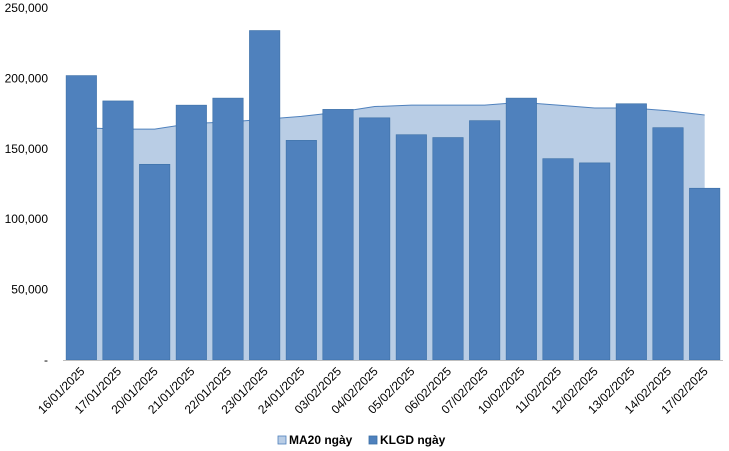 This screenshot has height=451, width=729. I want to click on y-axis-tick-labels: - 50,000 100,000 150,000 200,000 250,000, so click(27, 184).